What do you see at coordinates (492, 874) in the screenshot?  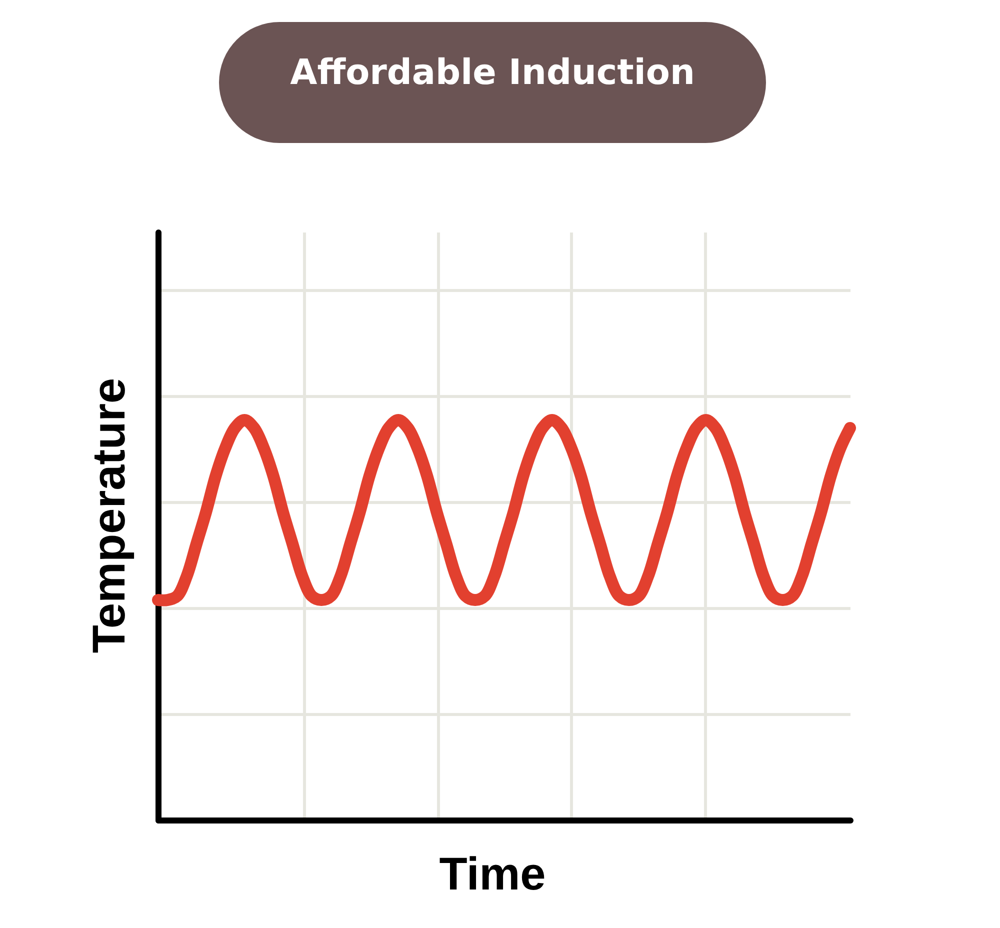 I see `x-axis-title: Time` at bounding box center [492, 874].